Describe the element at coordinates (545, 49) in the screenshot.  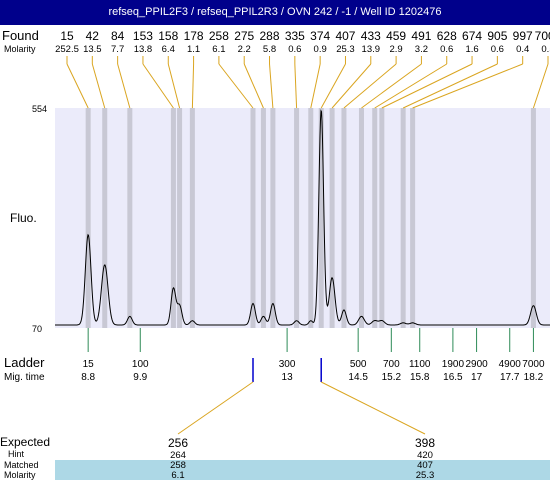
I see `found-molarity-label: 0.5` at that location.